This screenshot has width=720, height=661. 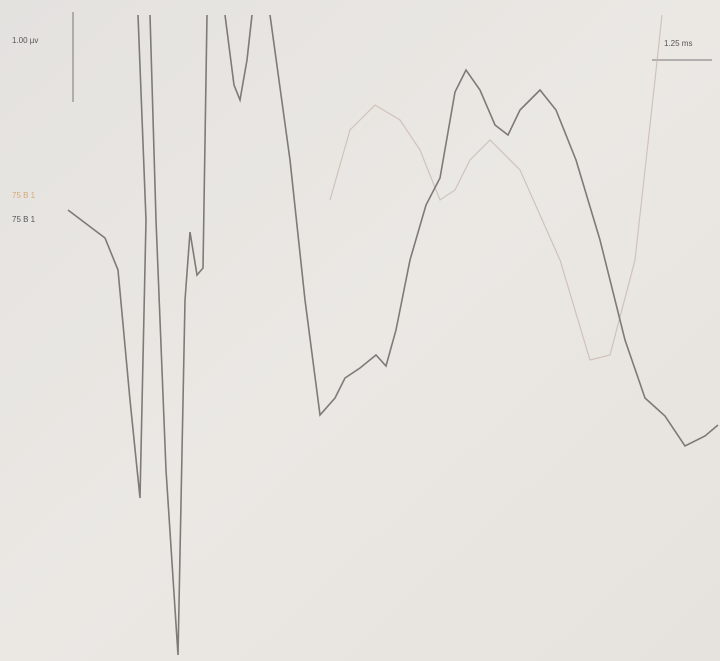 What do you see at coordinates (25, 40) in the screenshot?
I see `amplitude-label: 1.00 µv` at bounding box center [25, 40].